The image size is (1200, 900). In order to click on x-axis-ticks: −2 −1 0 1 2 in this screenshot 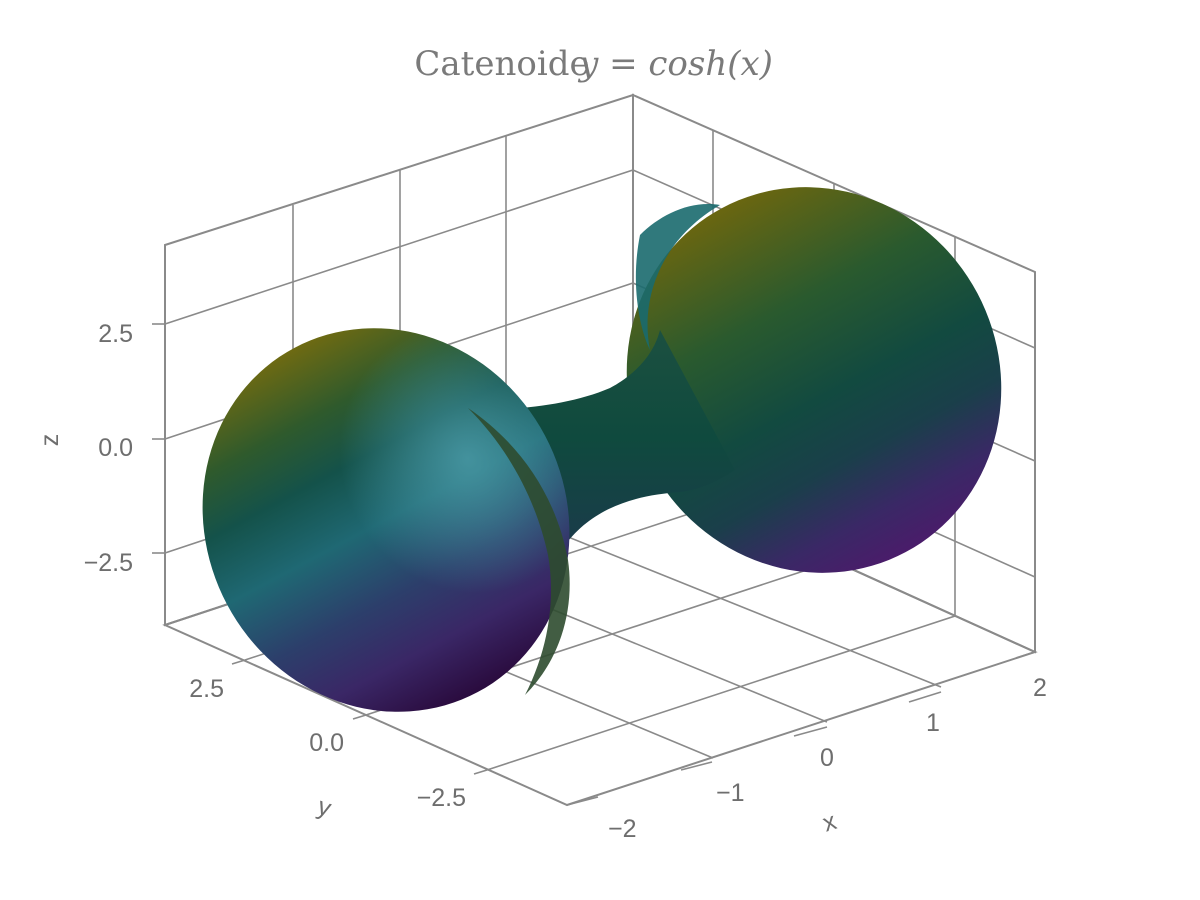, I will do `click(806, 747)`.